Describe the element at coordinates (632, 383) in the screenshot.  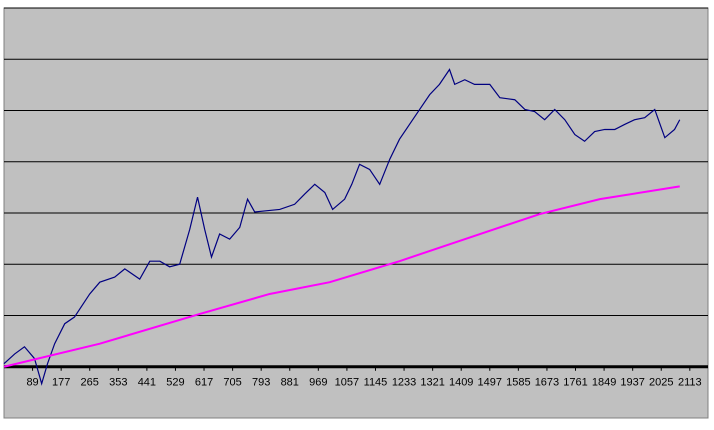
I see `x-tick-label: 1937` at that location.